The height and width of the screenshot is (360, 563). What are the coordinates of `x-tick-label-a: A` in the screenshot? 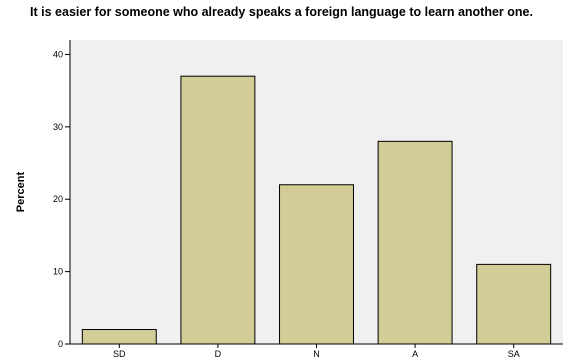 It's located at (415, 354).